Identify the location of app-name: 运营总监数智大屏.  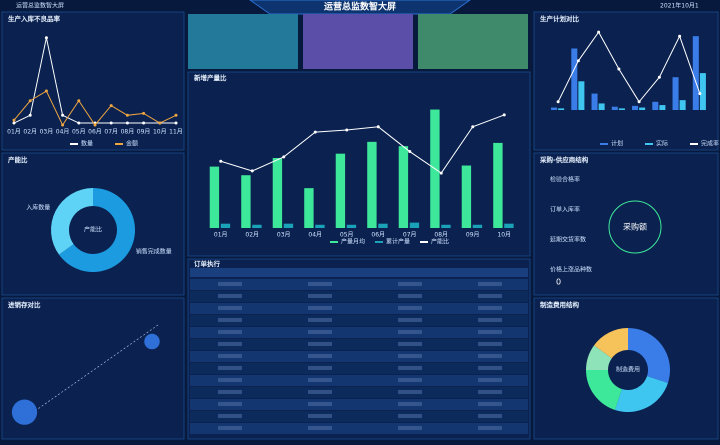
(40, 6).